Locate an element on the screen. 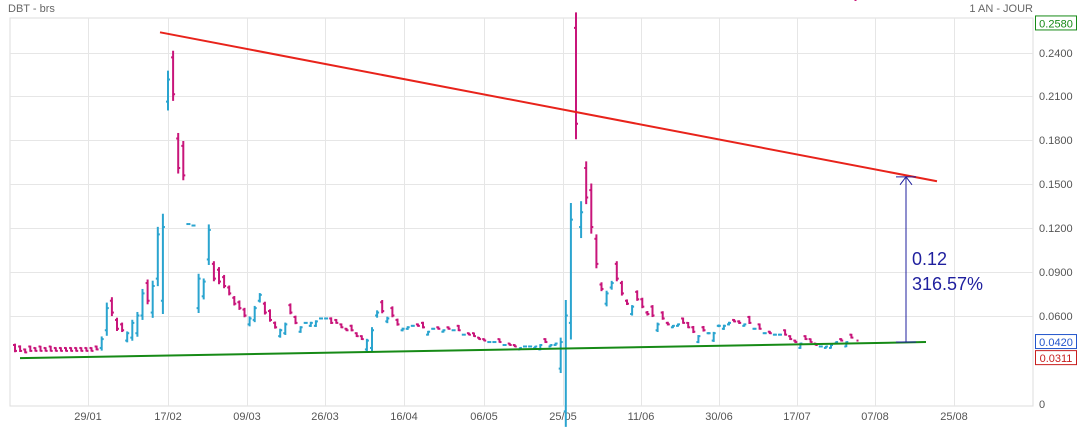 This screenshot has height=432, width=1079. x-tick-label: 30/06 is located at coordinates (719, 417).